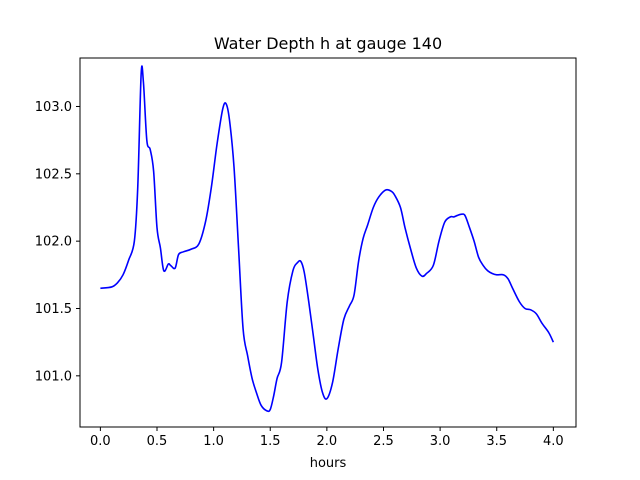  I want to click on x-axis-label: hours, so click(328, 463).